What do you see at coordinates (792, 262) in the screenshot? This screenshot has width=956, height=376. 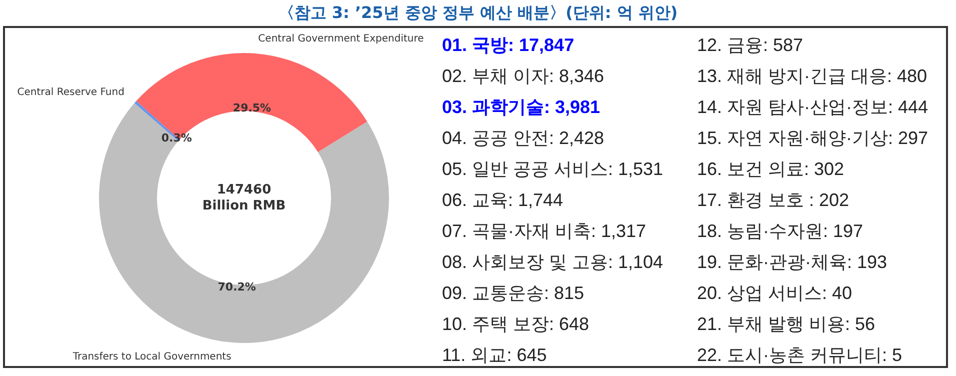 I see `text: 19. 문화·관광·체육: 193` at bounding box center [792, 262].